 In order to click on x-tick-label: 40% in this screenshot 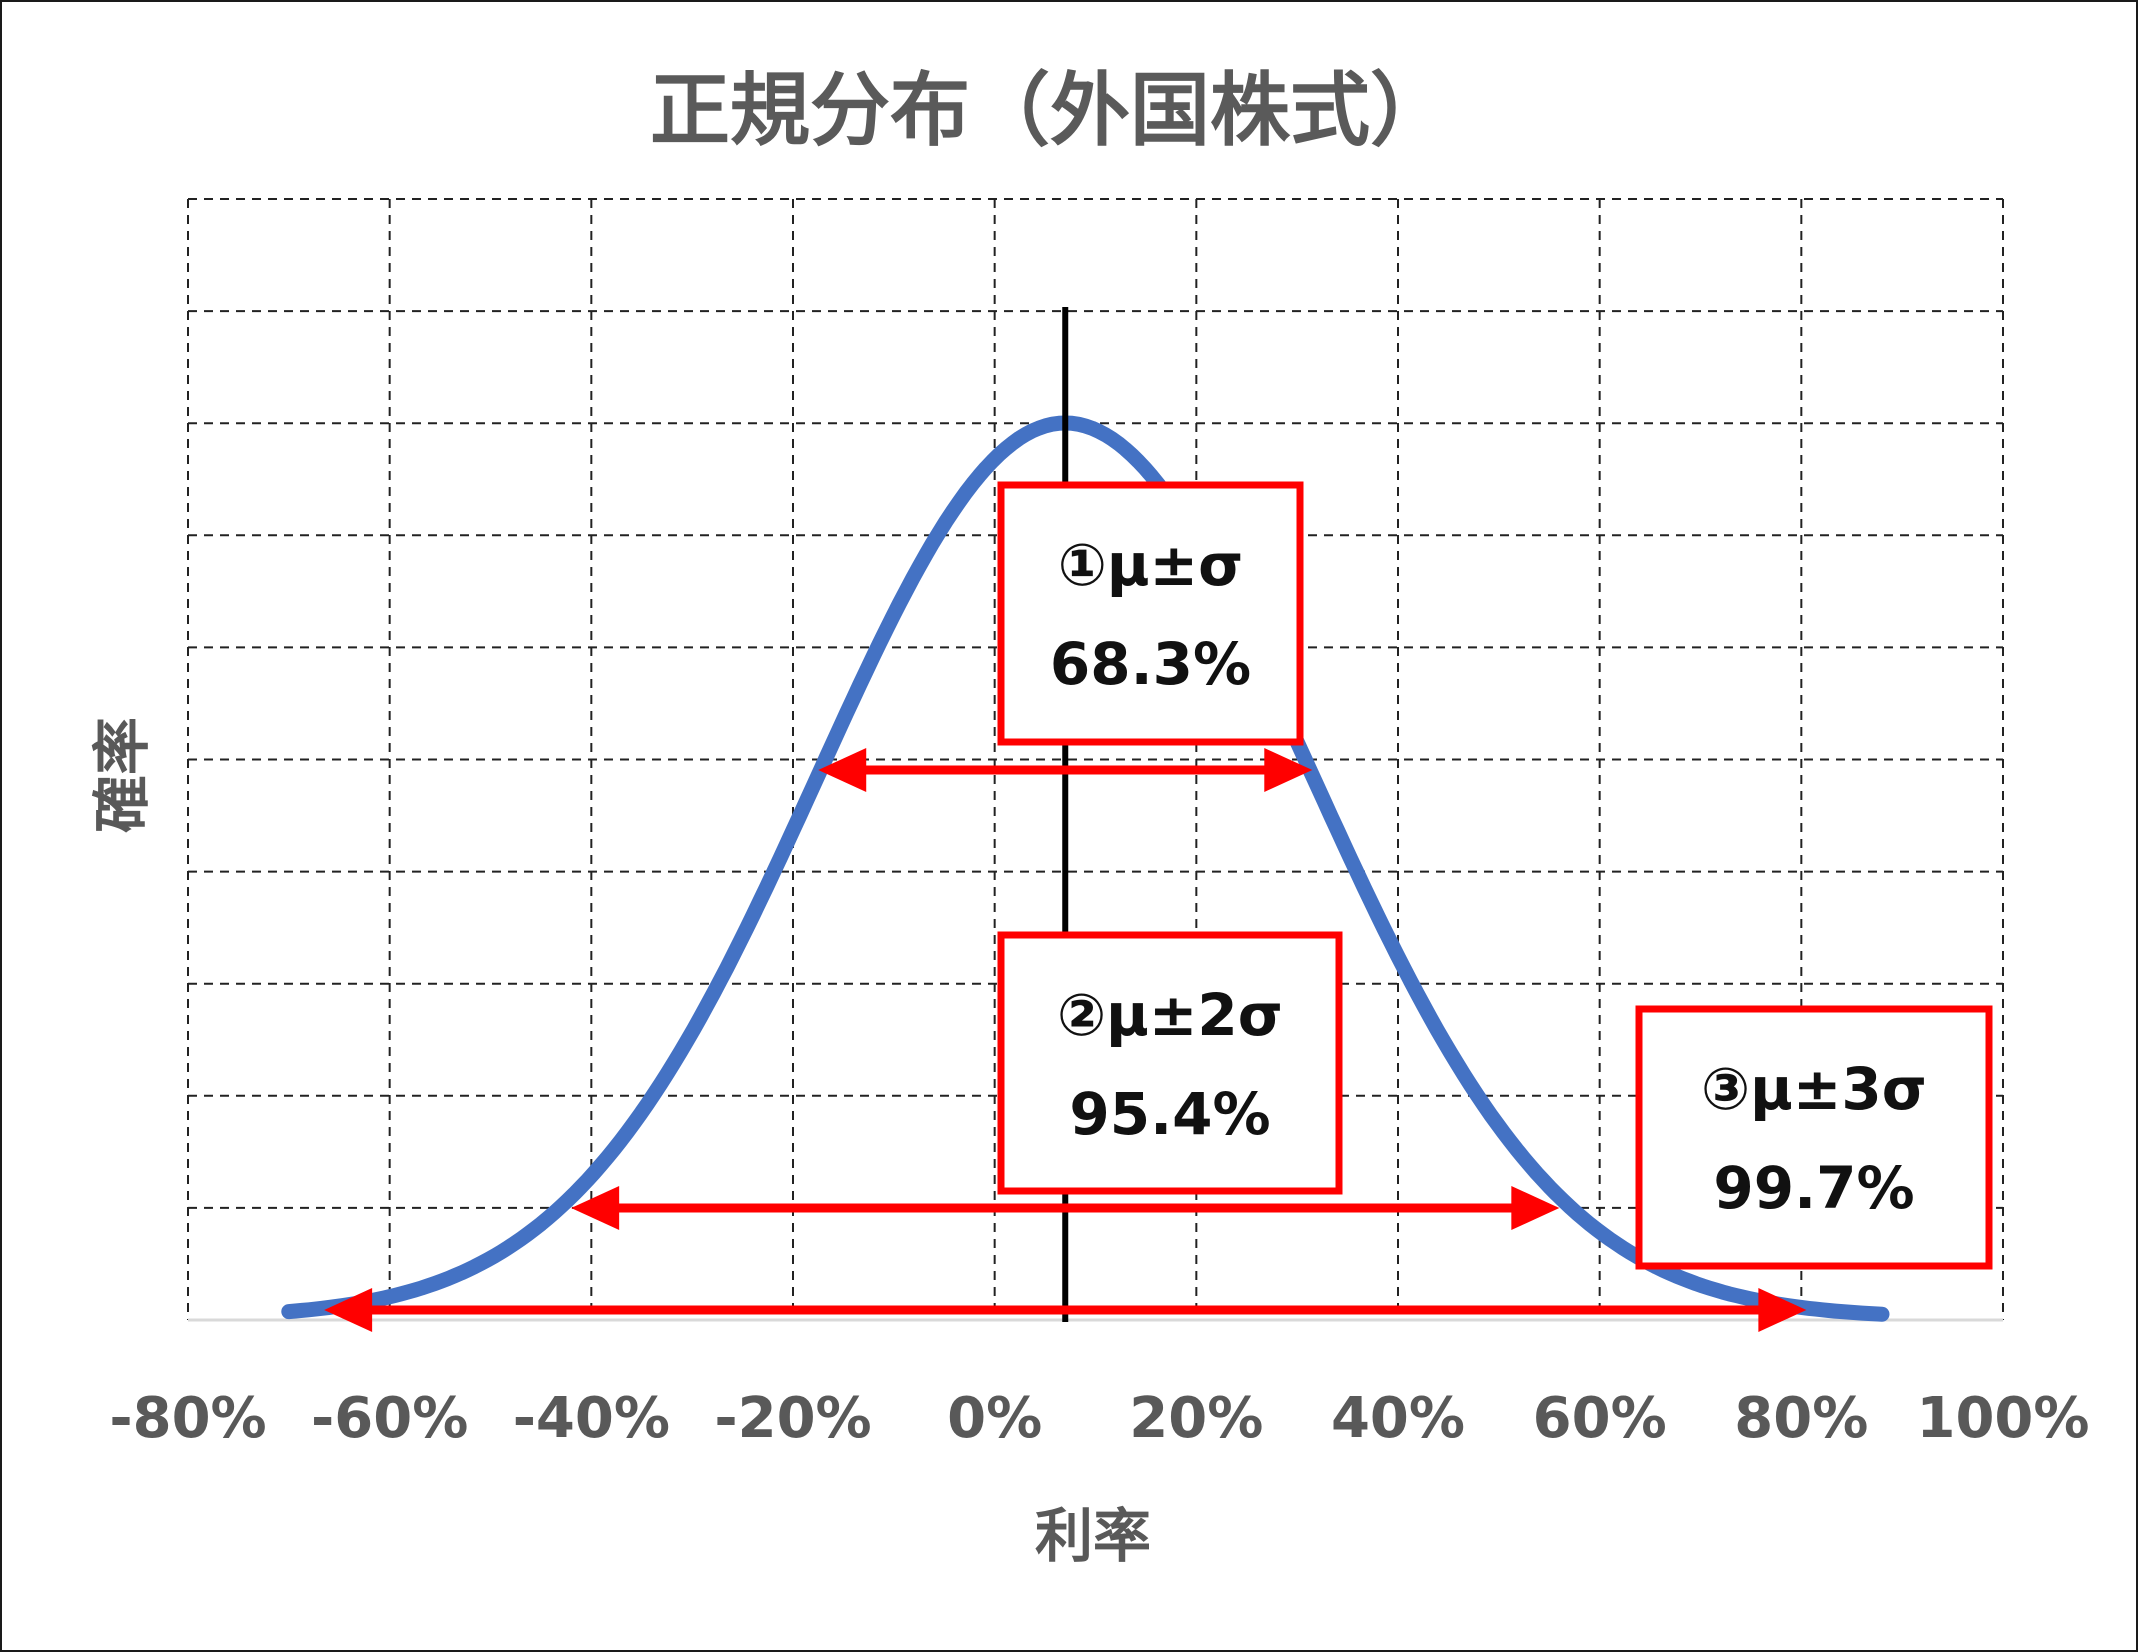, I will do `click(1398, 1418)`.